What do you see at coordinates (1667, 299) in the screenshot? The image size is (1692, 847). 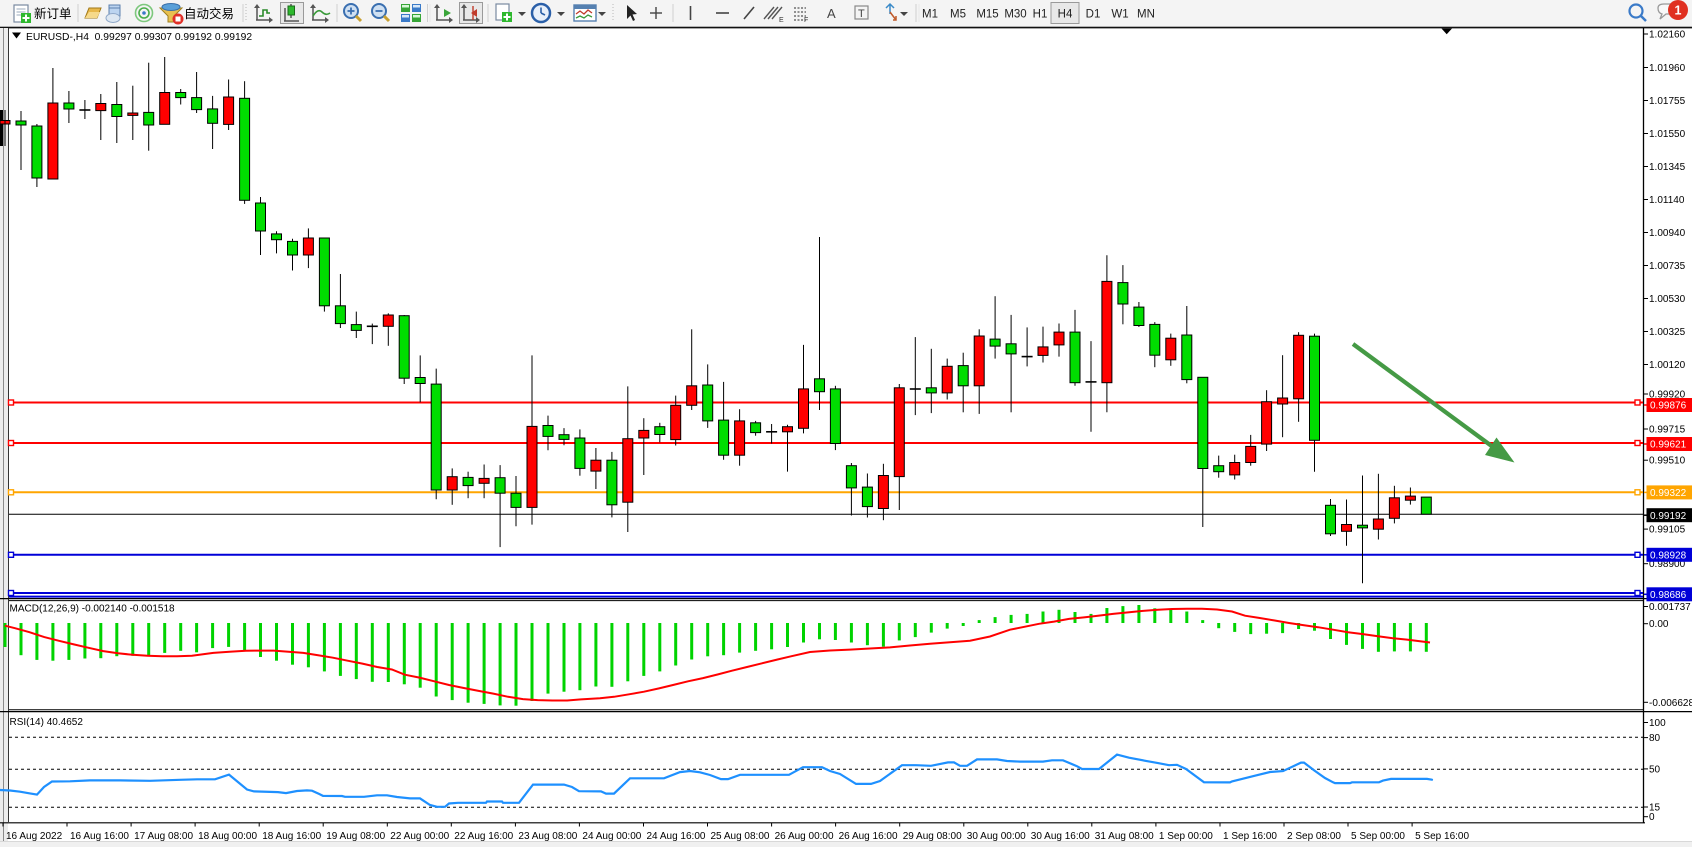 I see `svg-text: 1.00530` at bounding box center [1667, 299].